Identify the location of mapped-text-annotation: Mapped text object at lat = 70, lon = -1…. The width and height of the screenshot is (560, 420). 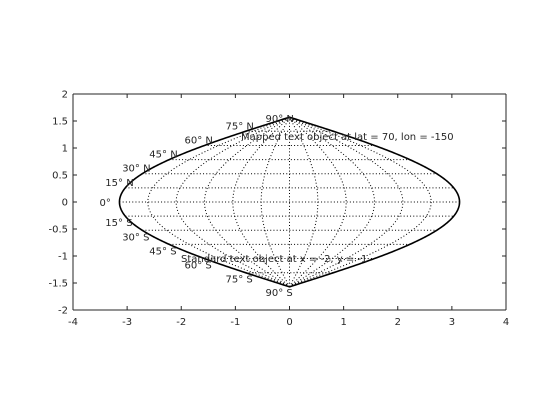
(347, 137).